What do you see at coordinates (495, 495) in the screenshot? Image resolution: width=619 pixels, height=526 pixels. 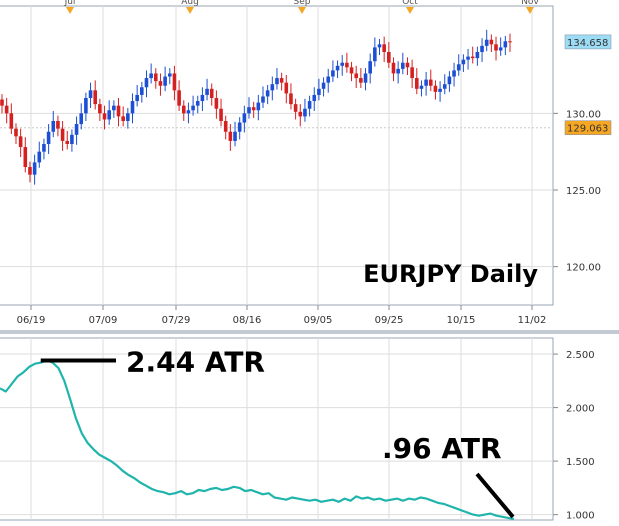 I see `atr-end-pointer` at bounding box center [495, 495].